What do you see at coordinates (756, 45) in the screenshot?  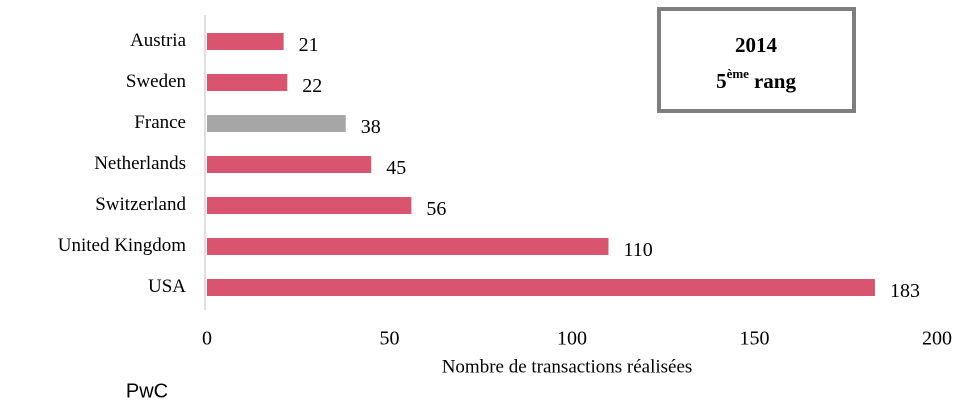 I see `annotation-year: 2014` at bounding box center [756, 45].